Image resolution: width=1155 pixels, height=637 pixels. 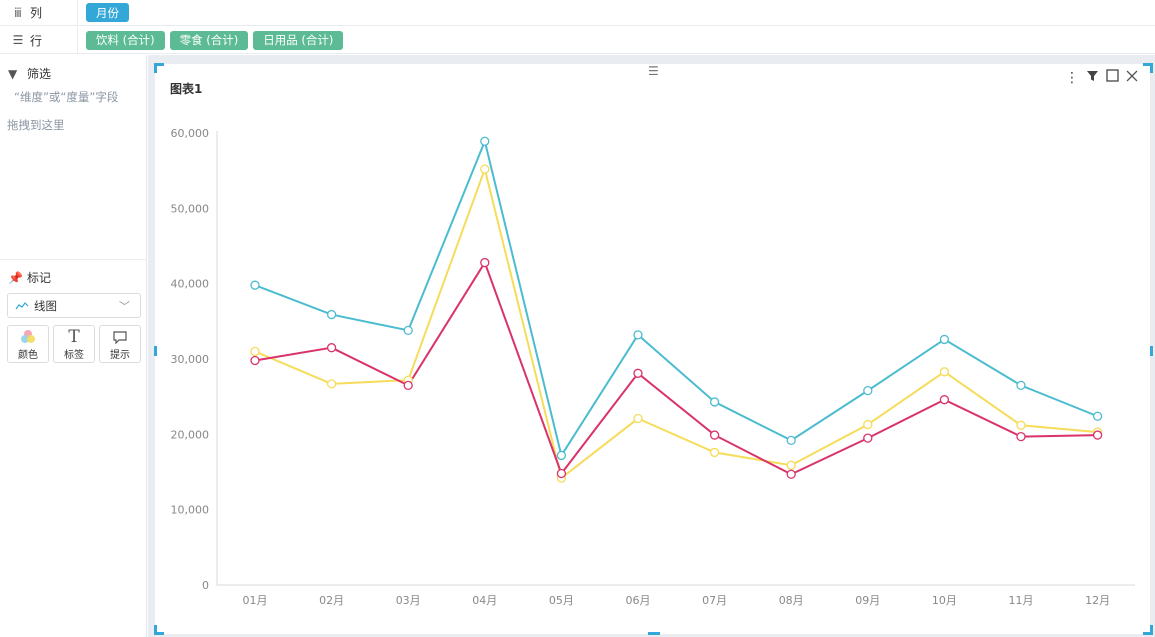 I want to click on mark-buttons: 颜色 T 标签 提示, so click(x=74, y=344).